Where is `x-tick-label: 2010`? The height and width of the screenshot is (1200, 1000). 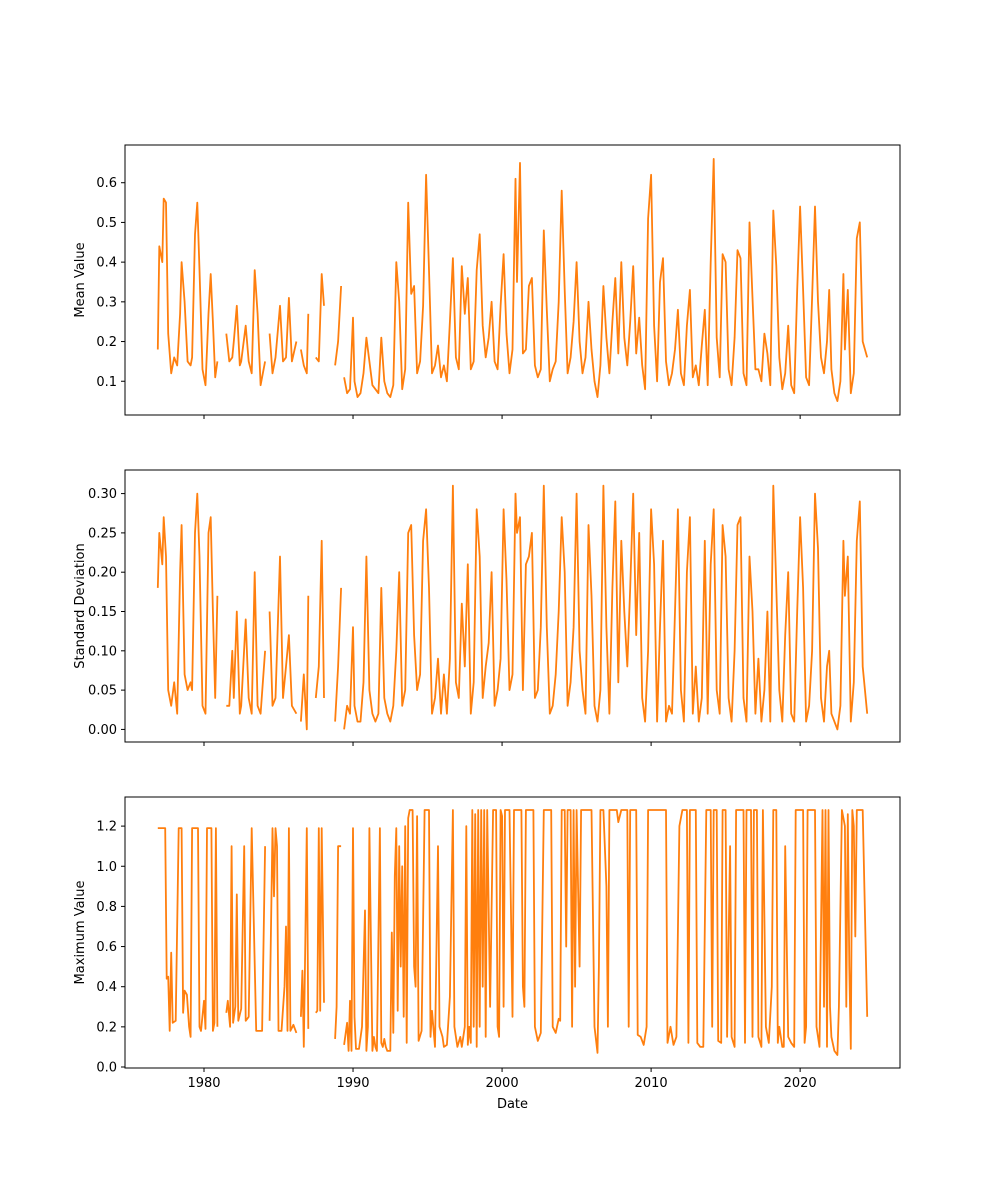 x-tick-label: 2010 is located at coordinates (651, 1083).